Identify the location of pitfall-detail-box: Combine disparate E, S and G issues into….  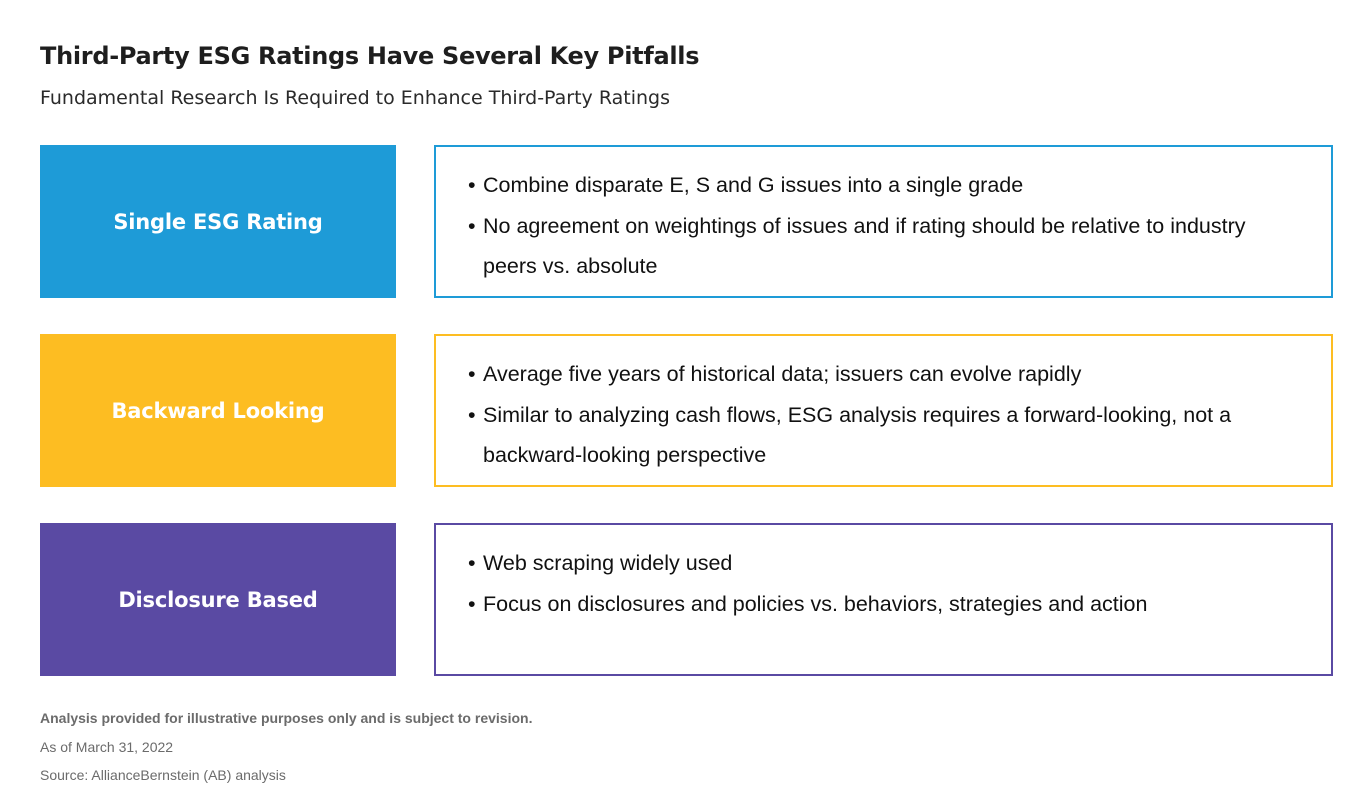
(883, 221).